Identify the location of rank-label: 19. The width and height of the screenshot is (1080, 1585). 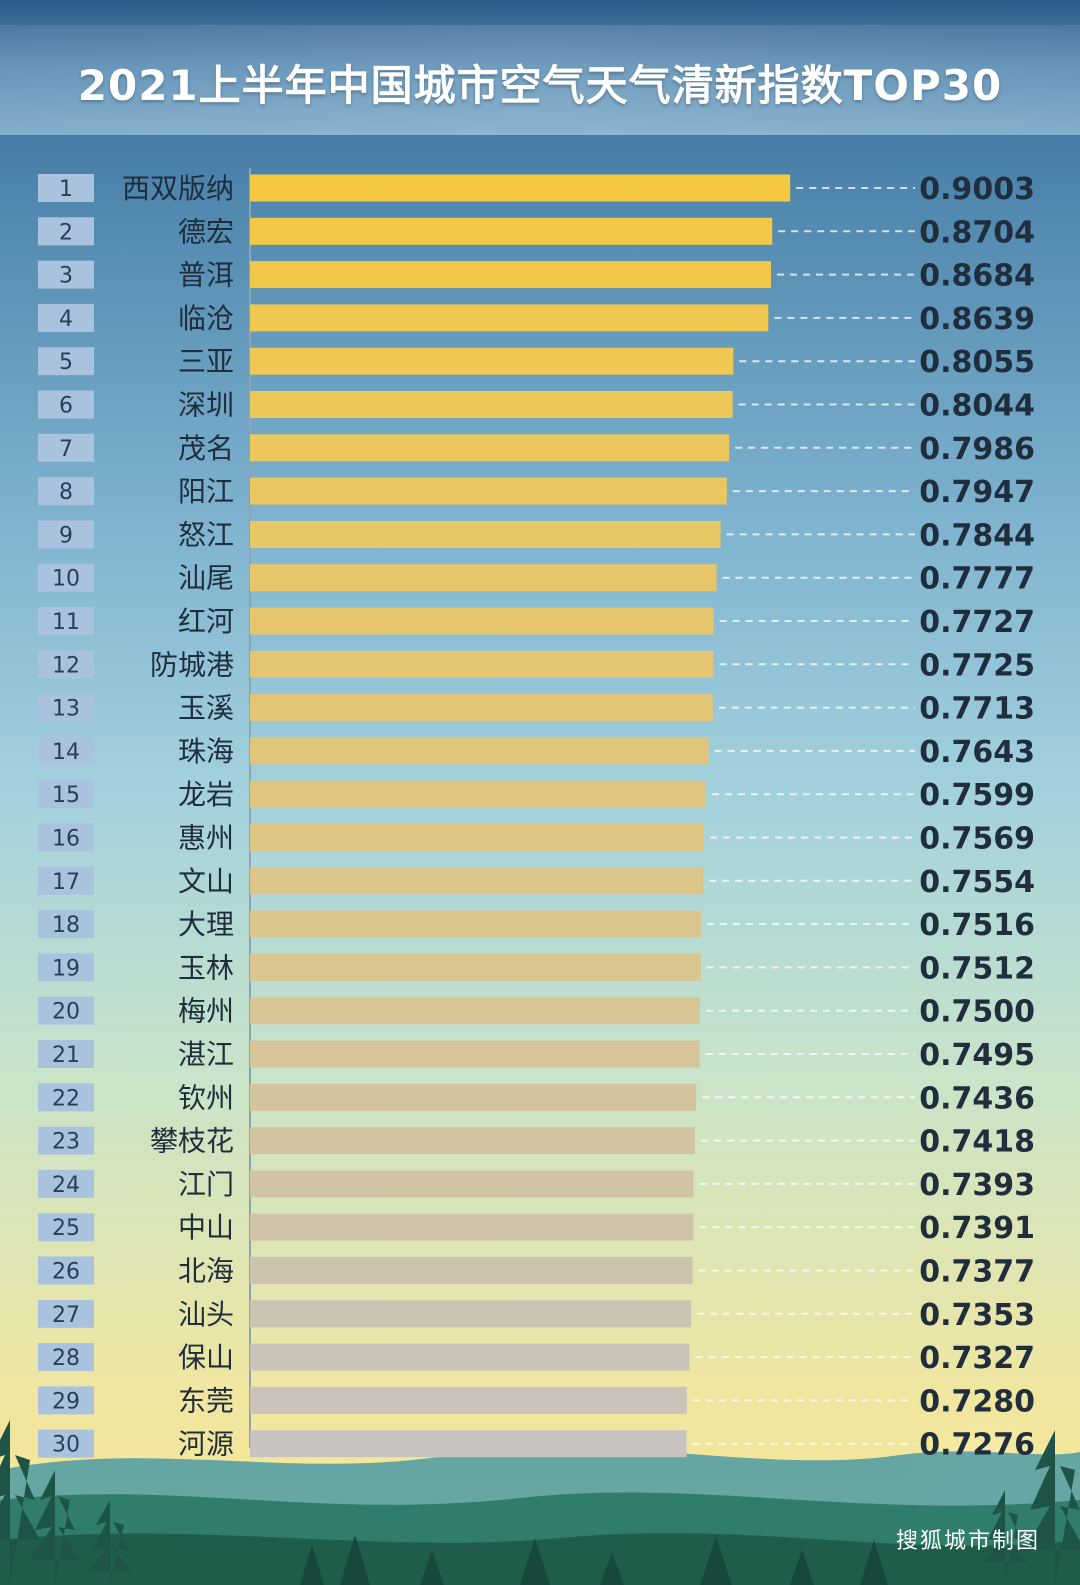
(66, 968).